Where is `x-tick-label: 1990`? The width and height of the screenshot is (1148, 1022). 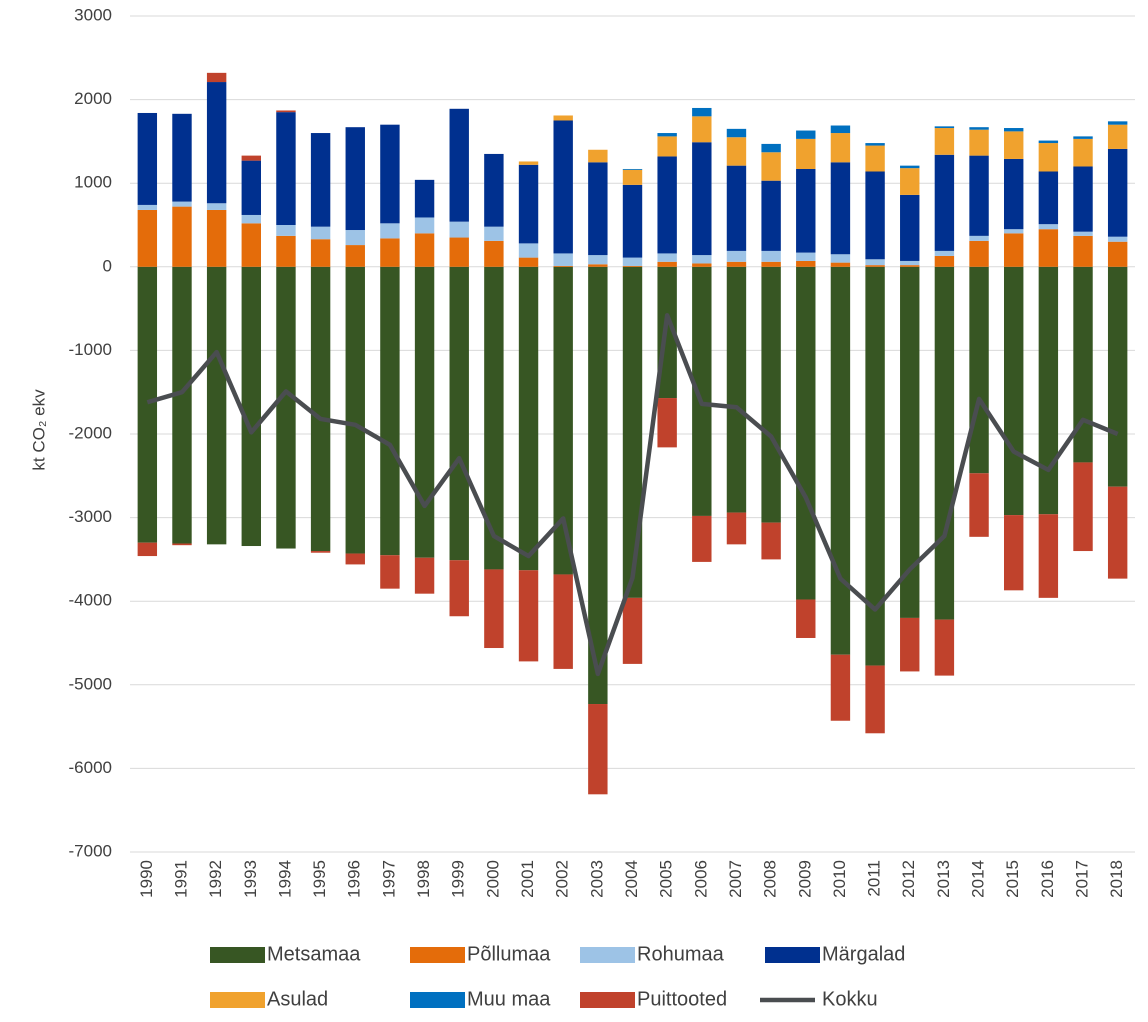 x-tick-label: 1990 is located at coordinates (146, 879).